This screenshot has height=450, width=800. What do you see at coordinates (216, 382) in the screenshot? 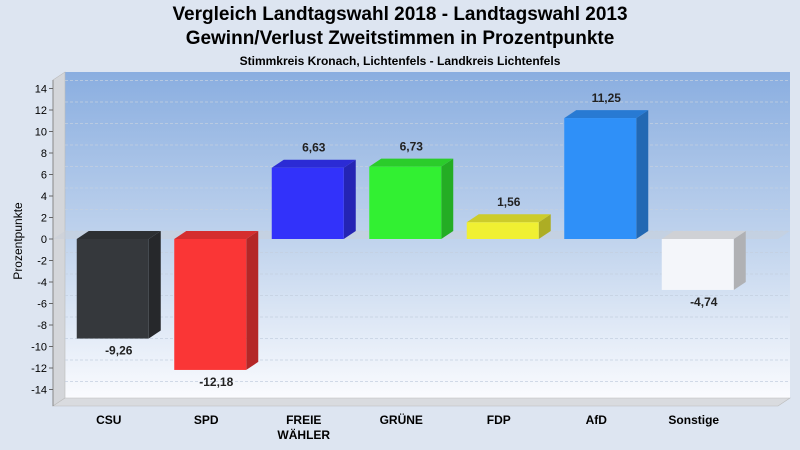
I see `data-label: -12,18` at bounding box center [216, 382].